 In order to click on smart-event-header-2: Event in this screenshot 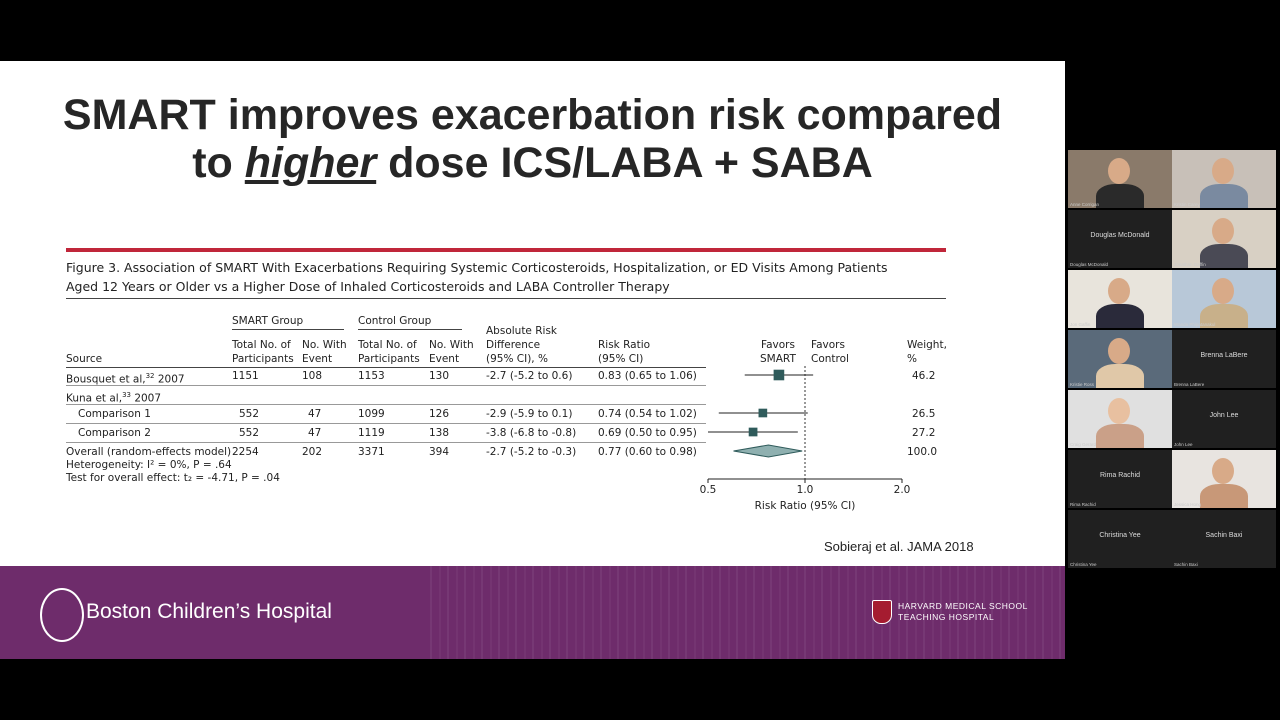, I will do `click(317, 359)`.